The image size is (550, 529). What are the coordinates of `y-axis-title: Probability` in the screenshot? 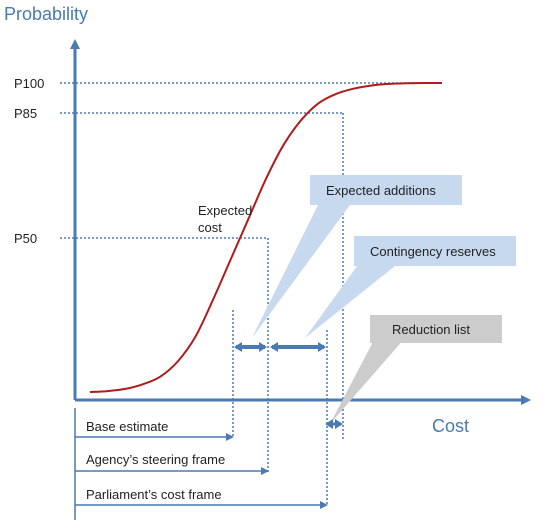 It's located at (46, 14).